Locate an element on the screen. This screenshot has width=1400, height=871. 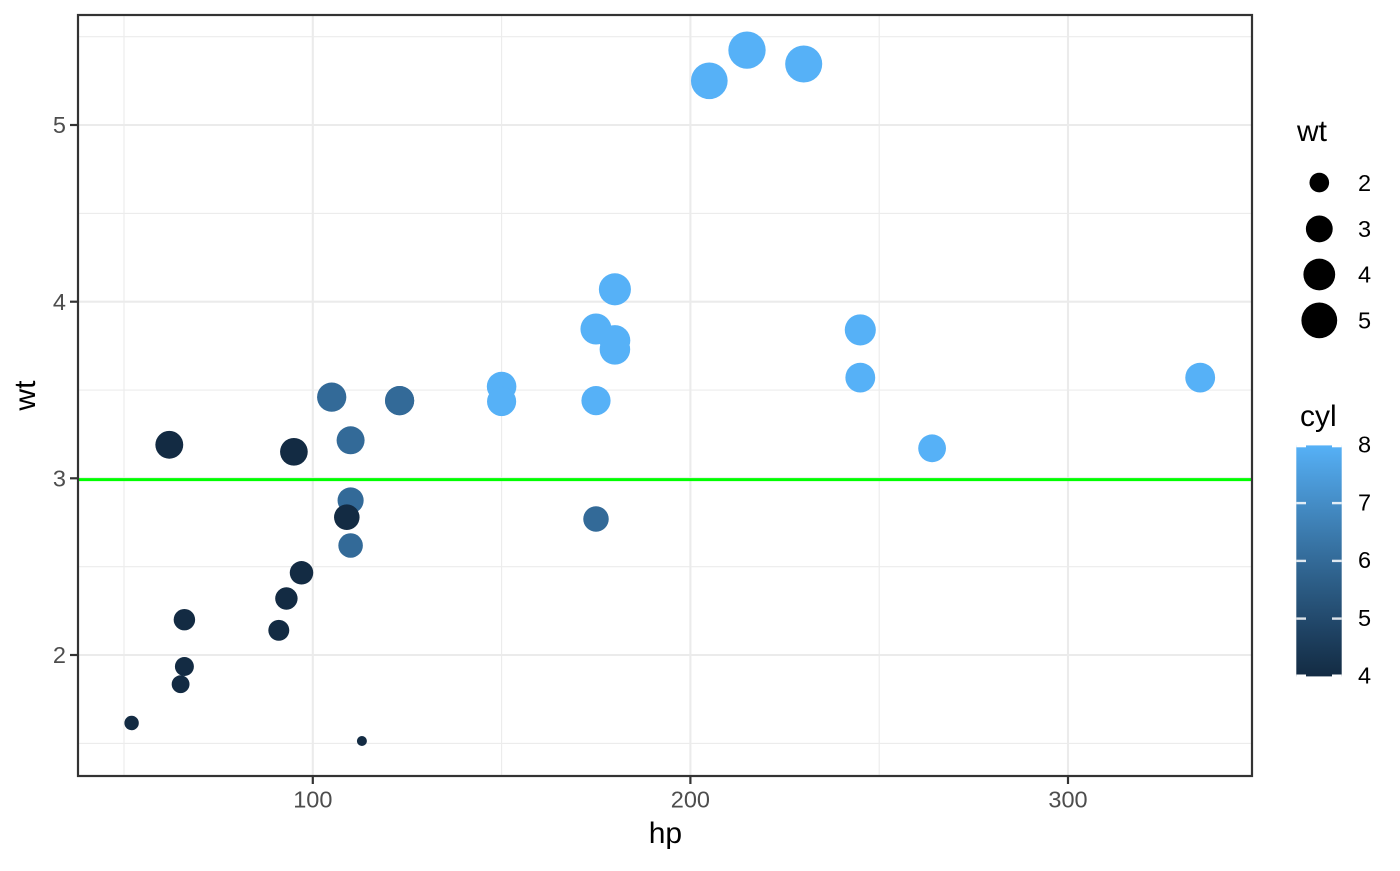
svg-text: hp is located at coordinates (665, 833).